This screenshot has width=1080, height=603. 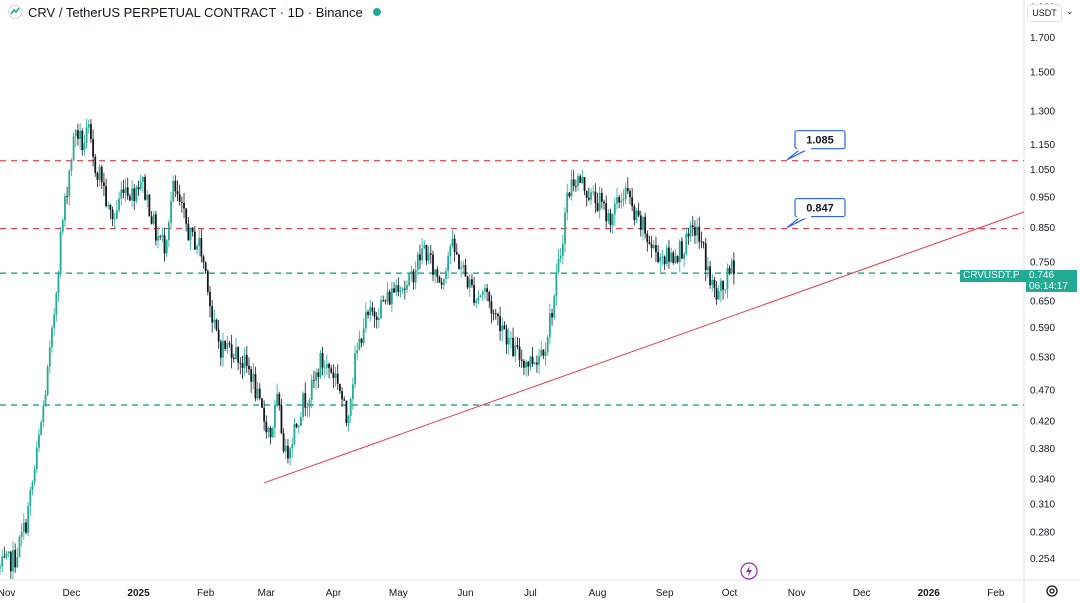 What do you see at coordinates (816, 179) in the screenshot?
I see `level-labels: 1.085 0.847` at bounding box center [816, 179].